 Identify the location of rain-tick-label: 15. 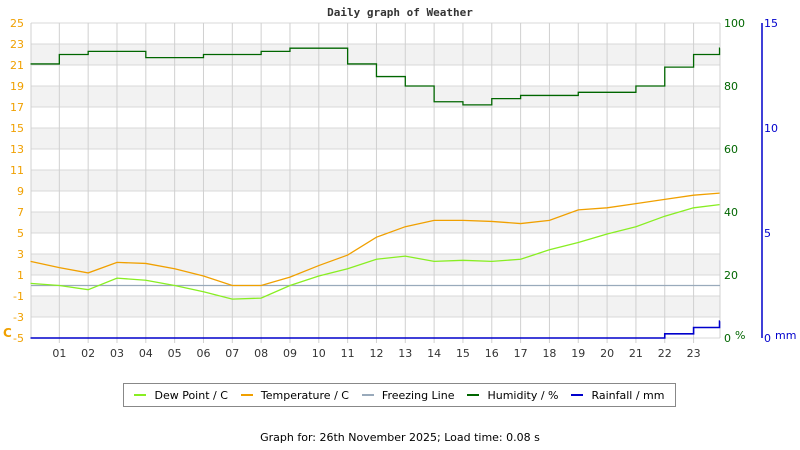
(771, 23).